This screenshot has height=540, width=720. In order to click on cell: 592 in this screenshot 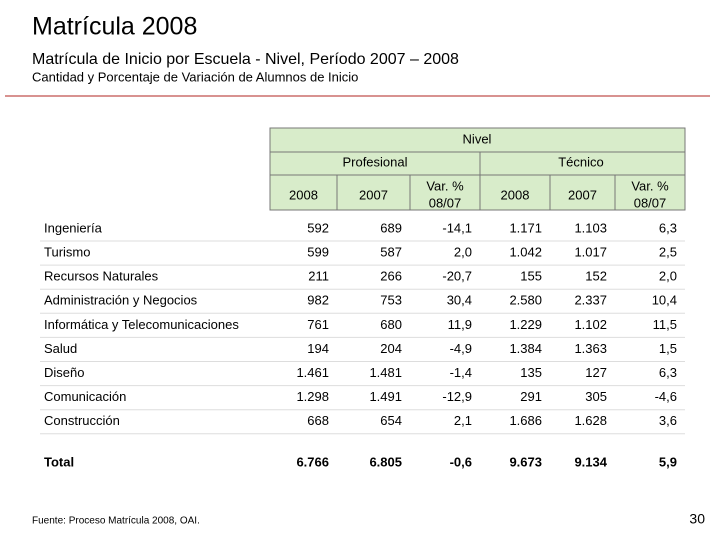, I will do `click(318, 227)`.